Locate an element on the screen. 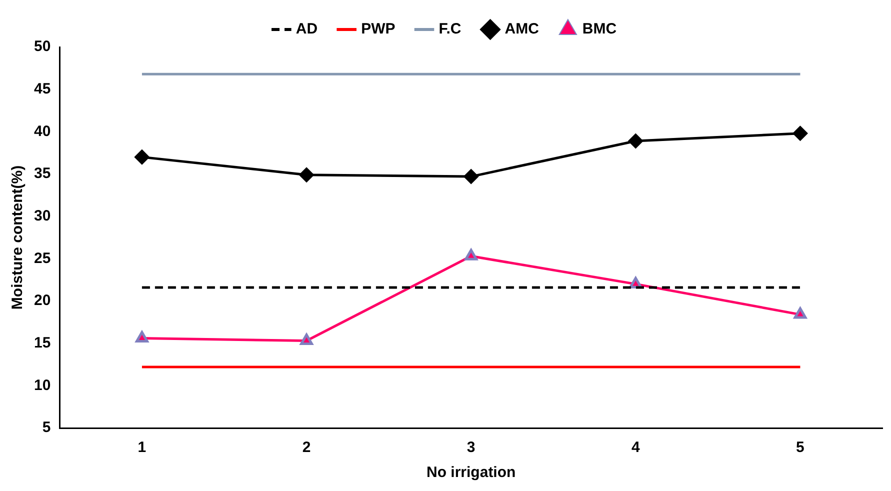  y-tick-label: 20 is located at coordinates (42, 301).